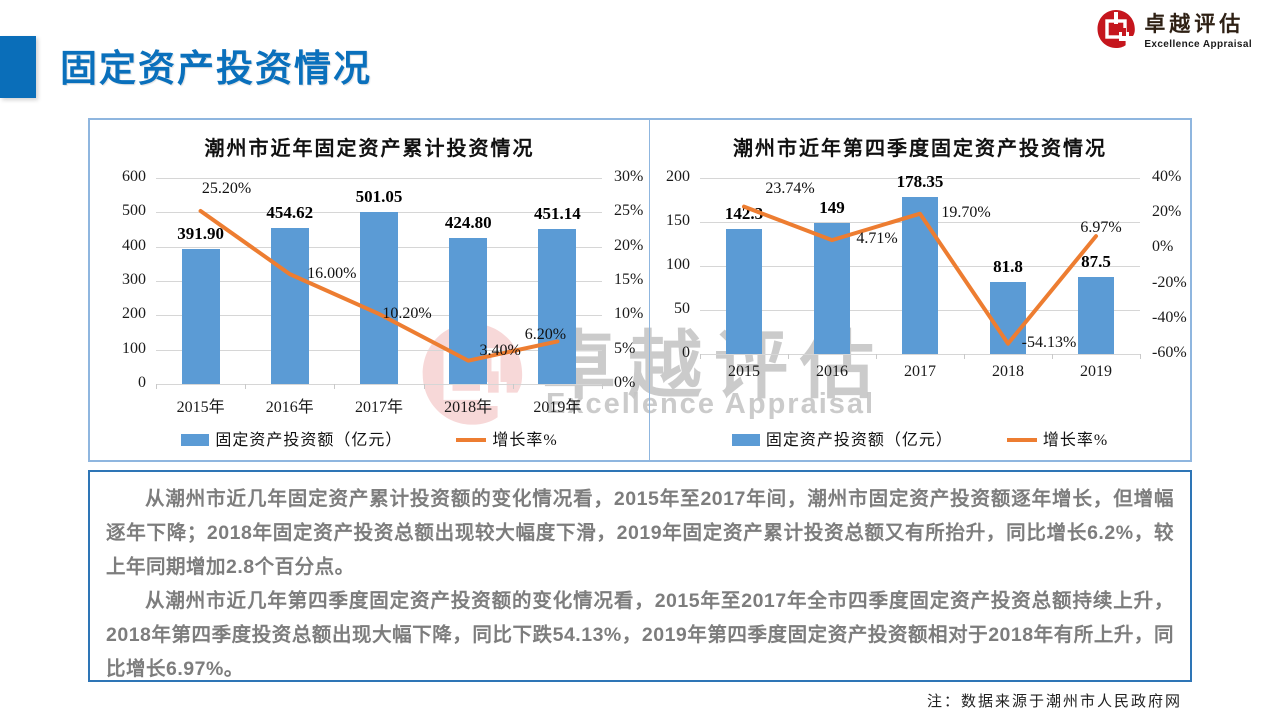 The width and height of the screenshot is (1280, 720). I want to click on title-accent-square, so click(18, 67).